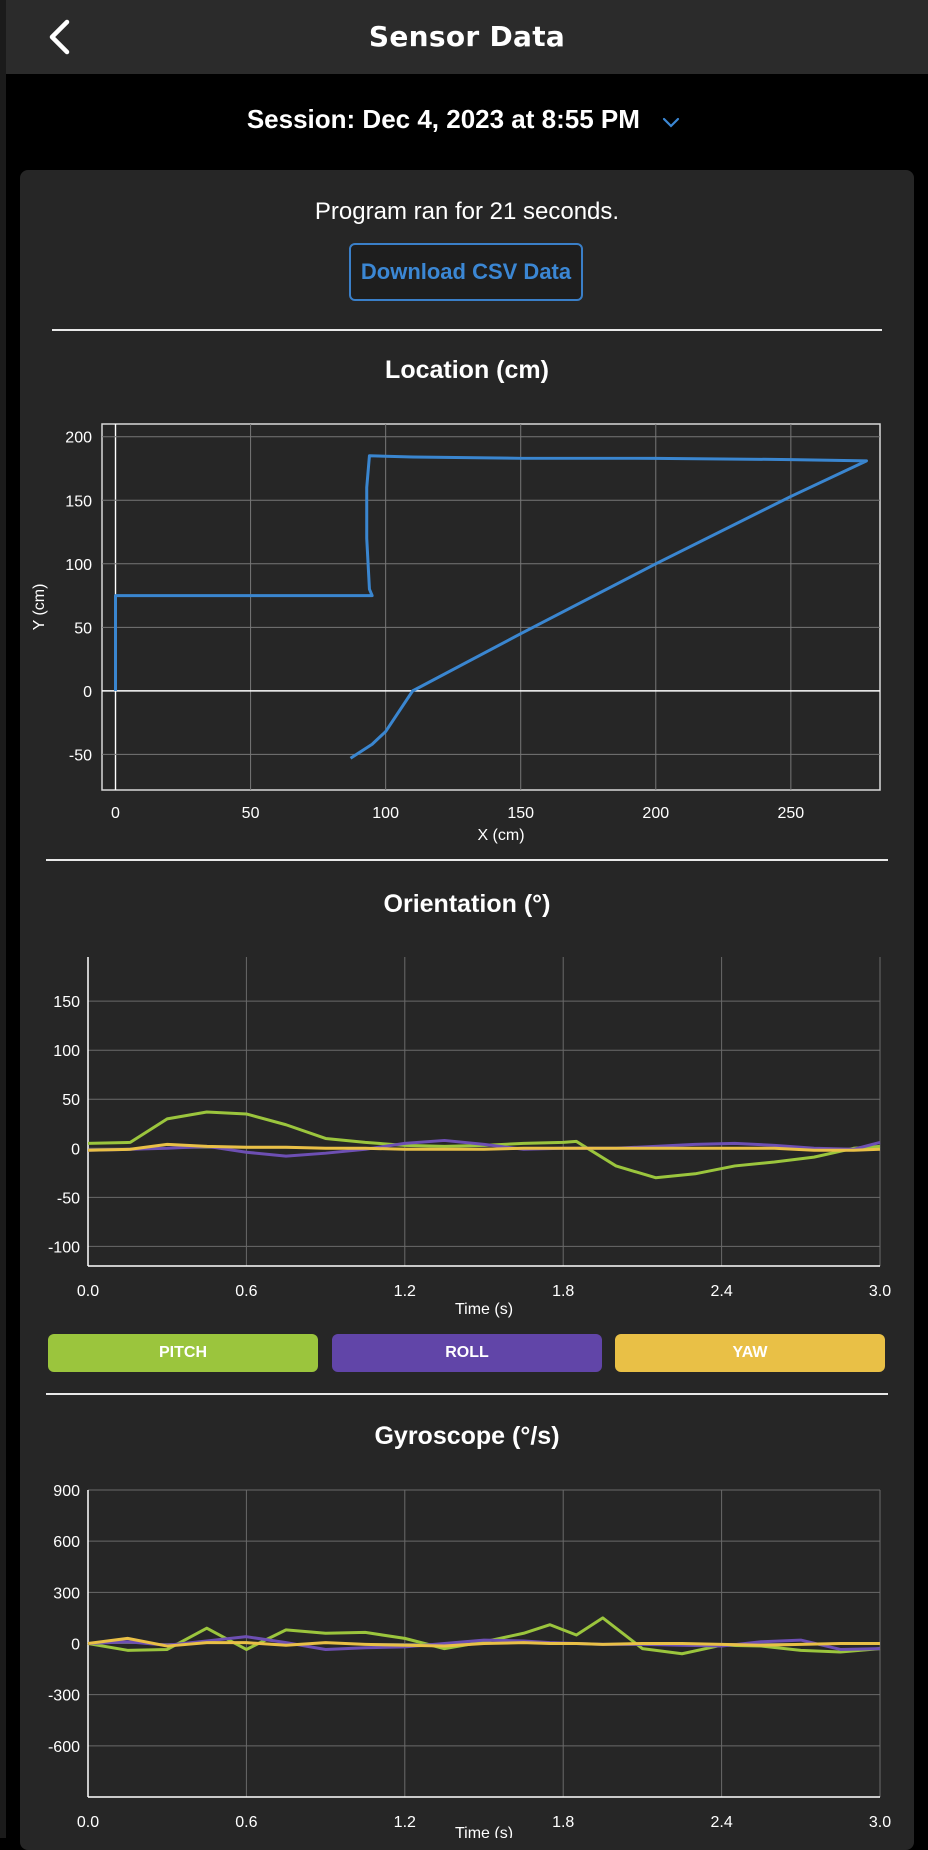 The image size is (928, 1850). What do you see at coordinates (246, 1822) in the screenshot?
I see `gyroscope-x-tick-label: 0.6` at bounding box center [246, 1822].